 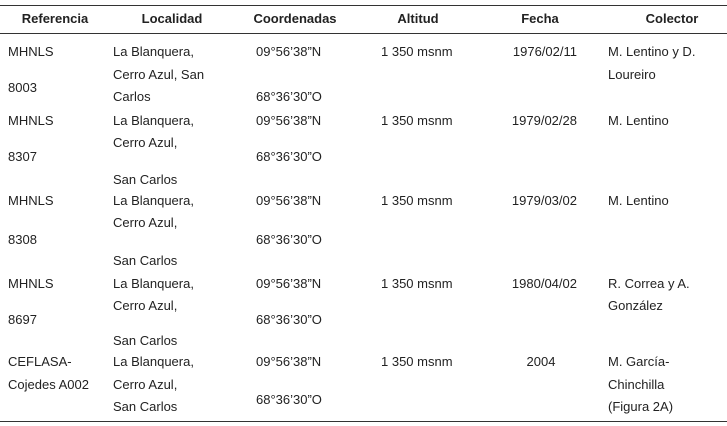 What do you see at coordinates (635, 305) in the screenshot?
I see `cell-text: González` at bounding box center [635, 305].